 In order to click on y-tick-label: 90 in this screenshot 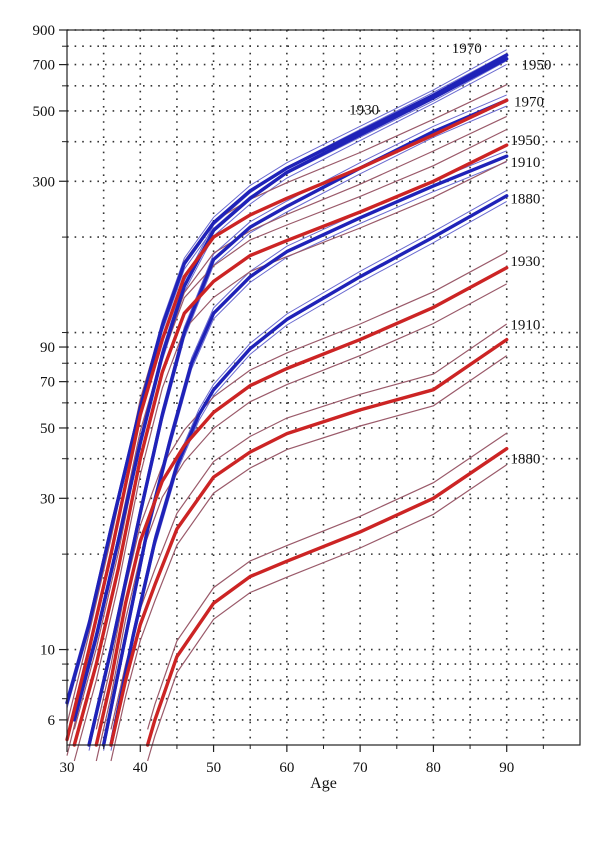, I will do `click(47, 348)`.